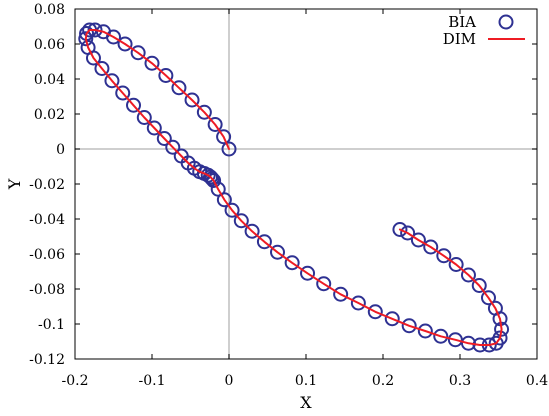 The width and height of the screenshot is (549, 416). Describe the element at coordinates (537, 381) in the screenshot. I see `x-tick-label: 0.4` at that location.